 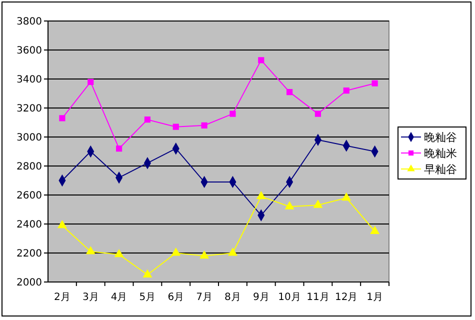 What do you see at coordinates (440, 153) in the screenshot?
I see `legend-label: 晚籼米` at bounding box center [440, 153].